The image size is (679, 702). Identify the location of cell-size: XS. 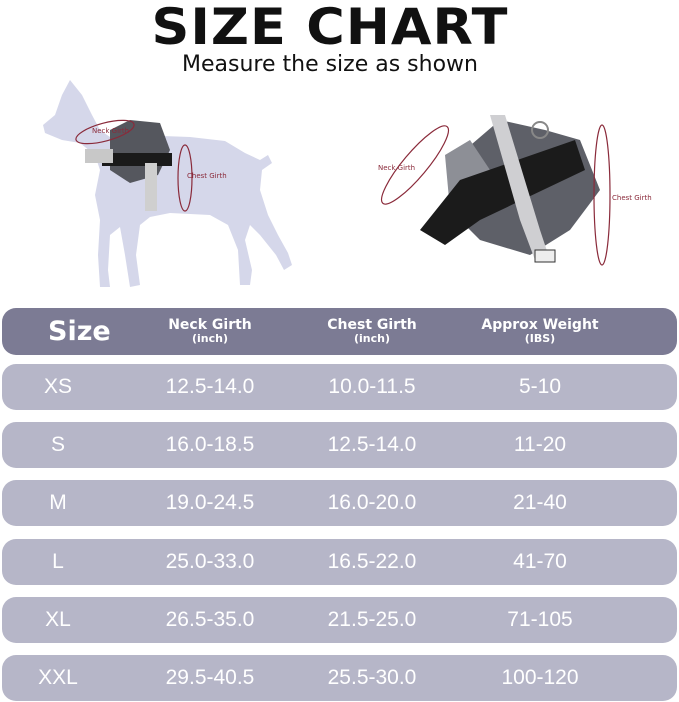
(58, 386).